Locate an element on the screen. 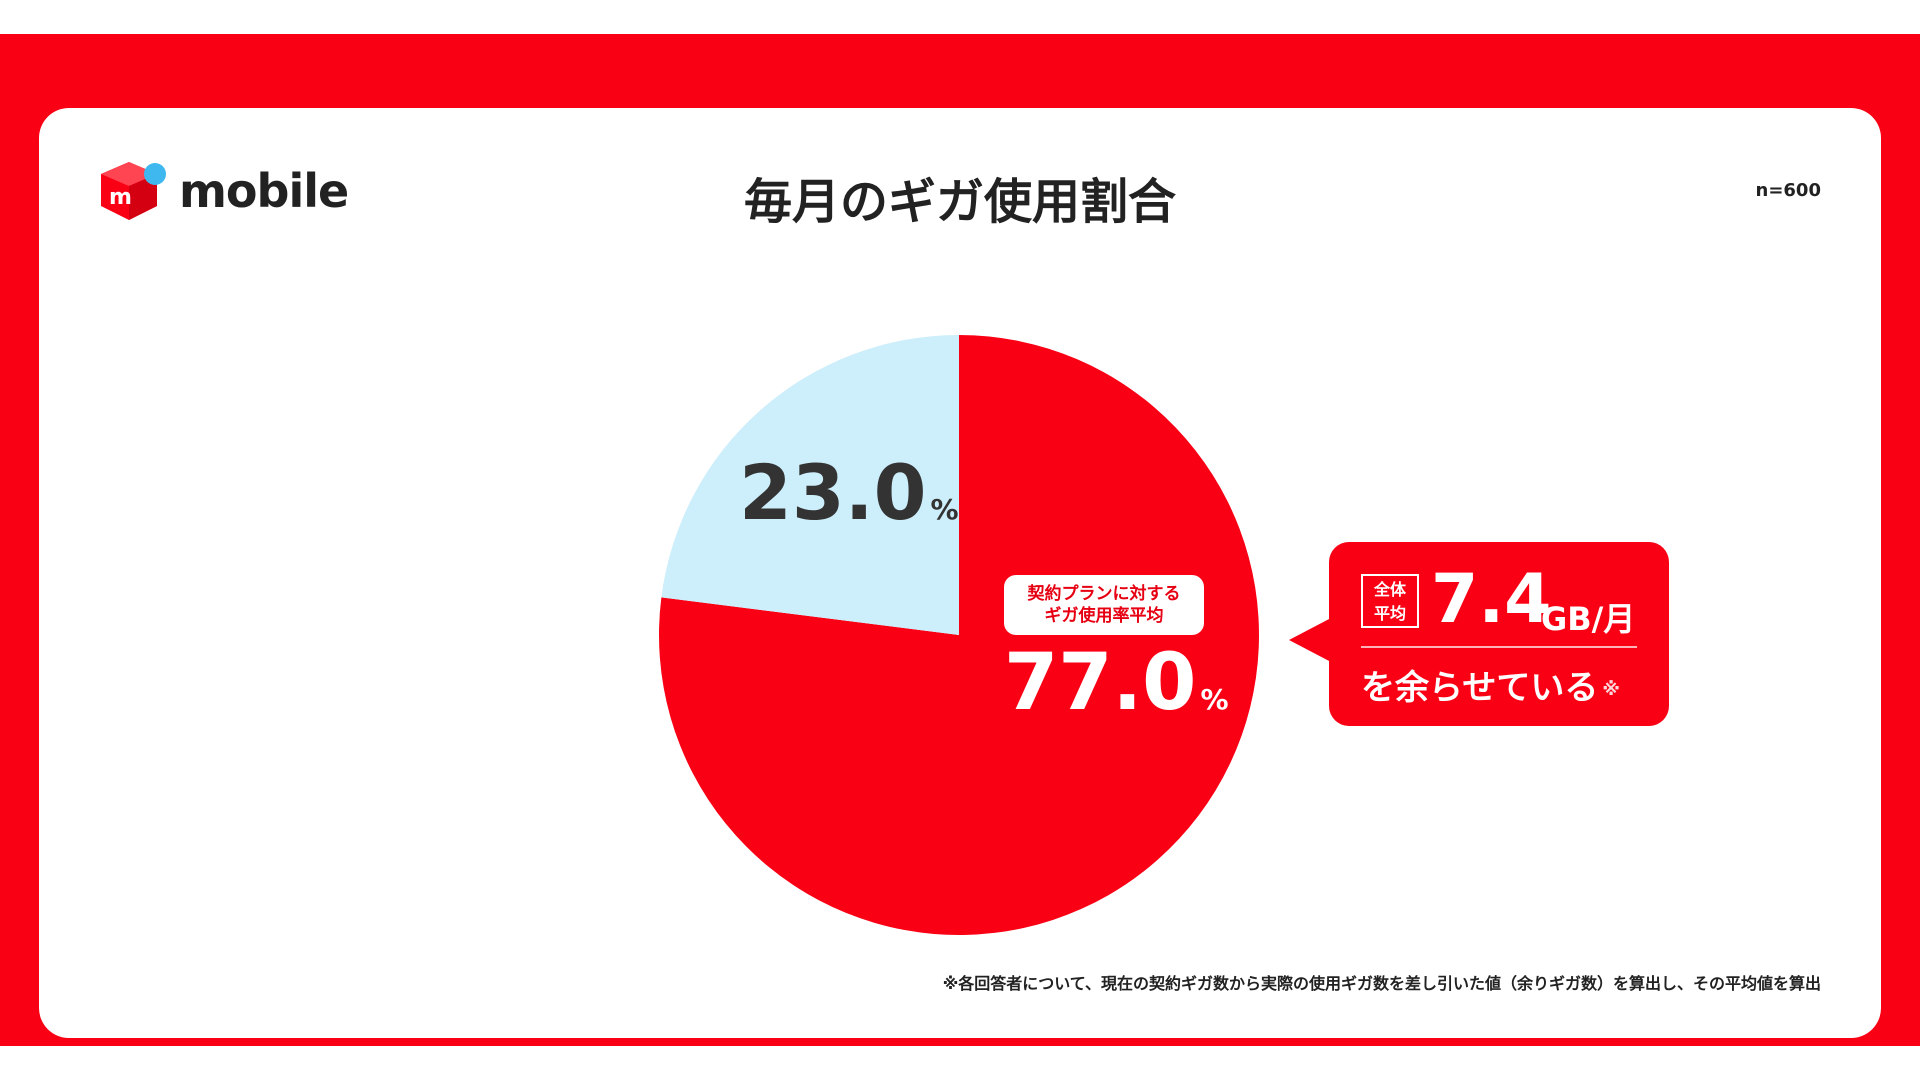 The image size is (1920, 1080). average-unit: GB/月 is located at coordinates (1588, 619).